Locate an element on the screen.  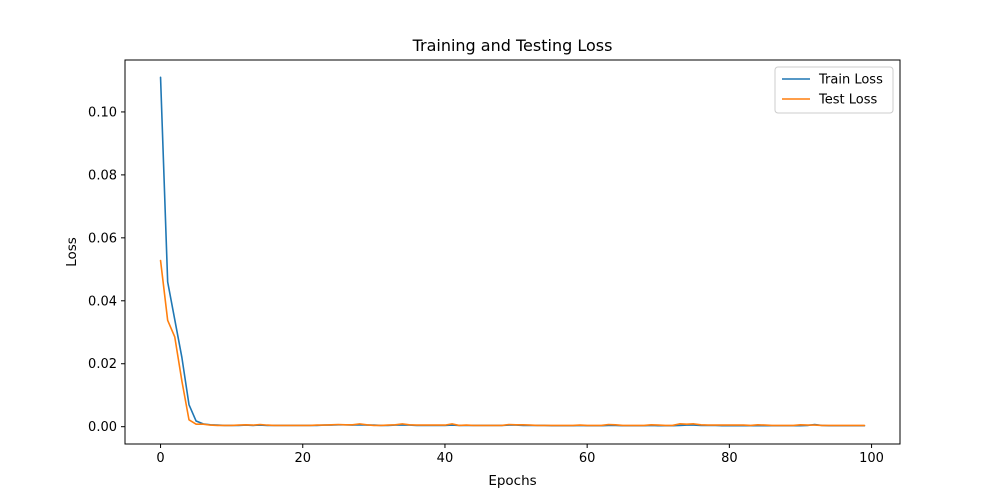
x-tick-label: 40 is located at coordinates (445, 458).